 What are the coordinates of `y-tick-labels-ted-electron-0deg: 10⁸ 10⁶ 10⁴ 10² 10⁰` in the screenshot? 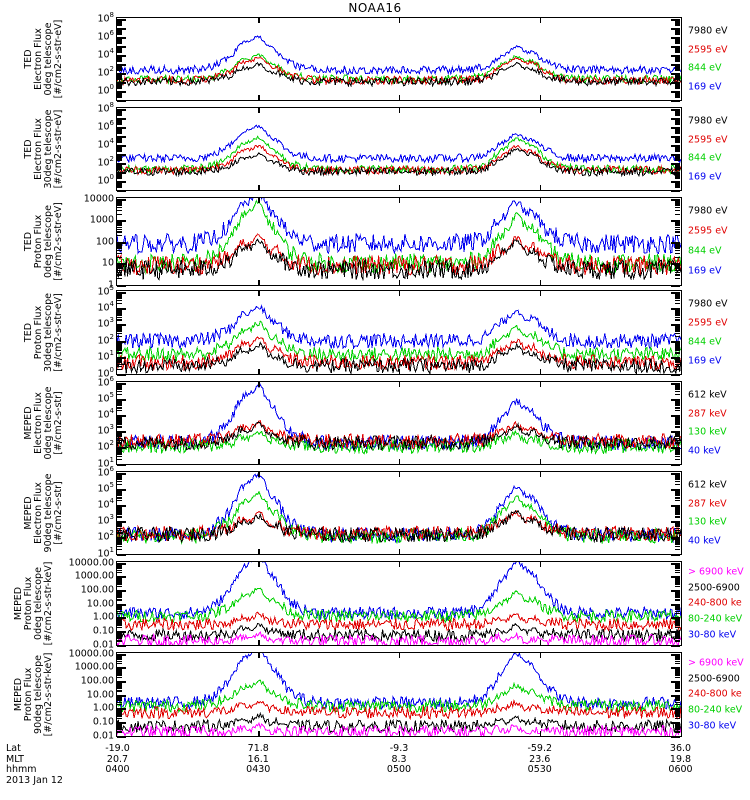 It's located at (87, 55).